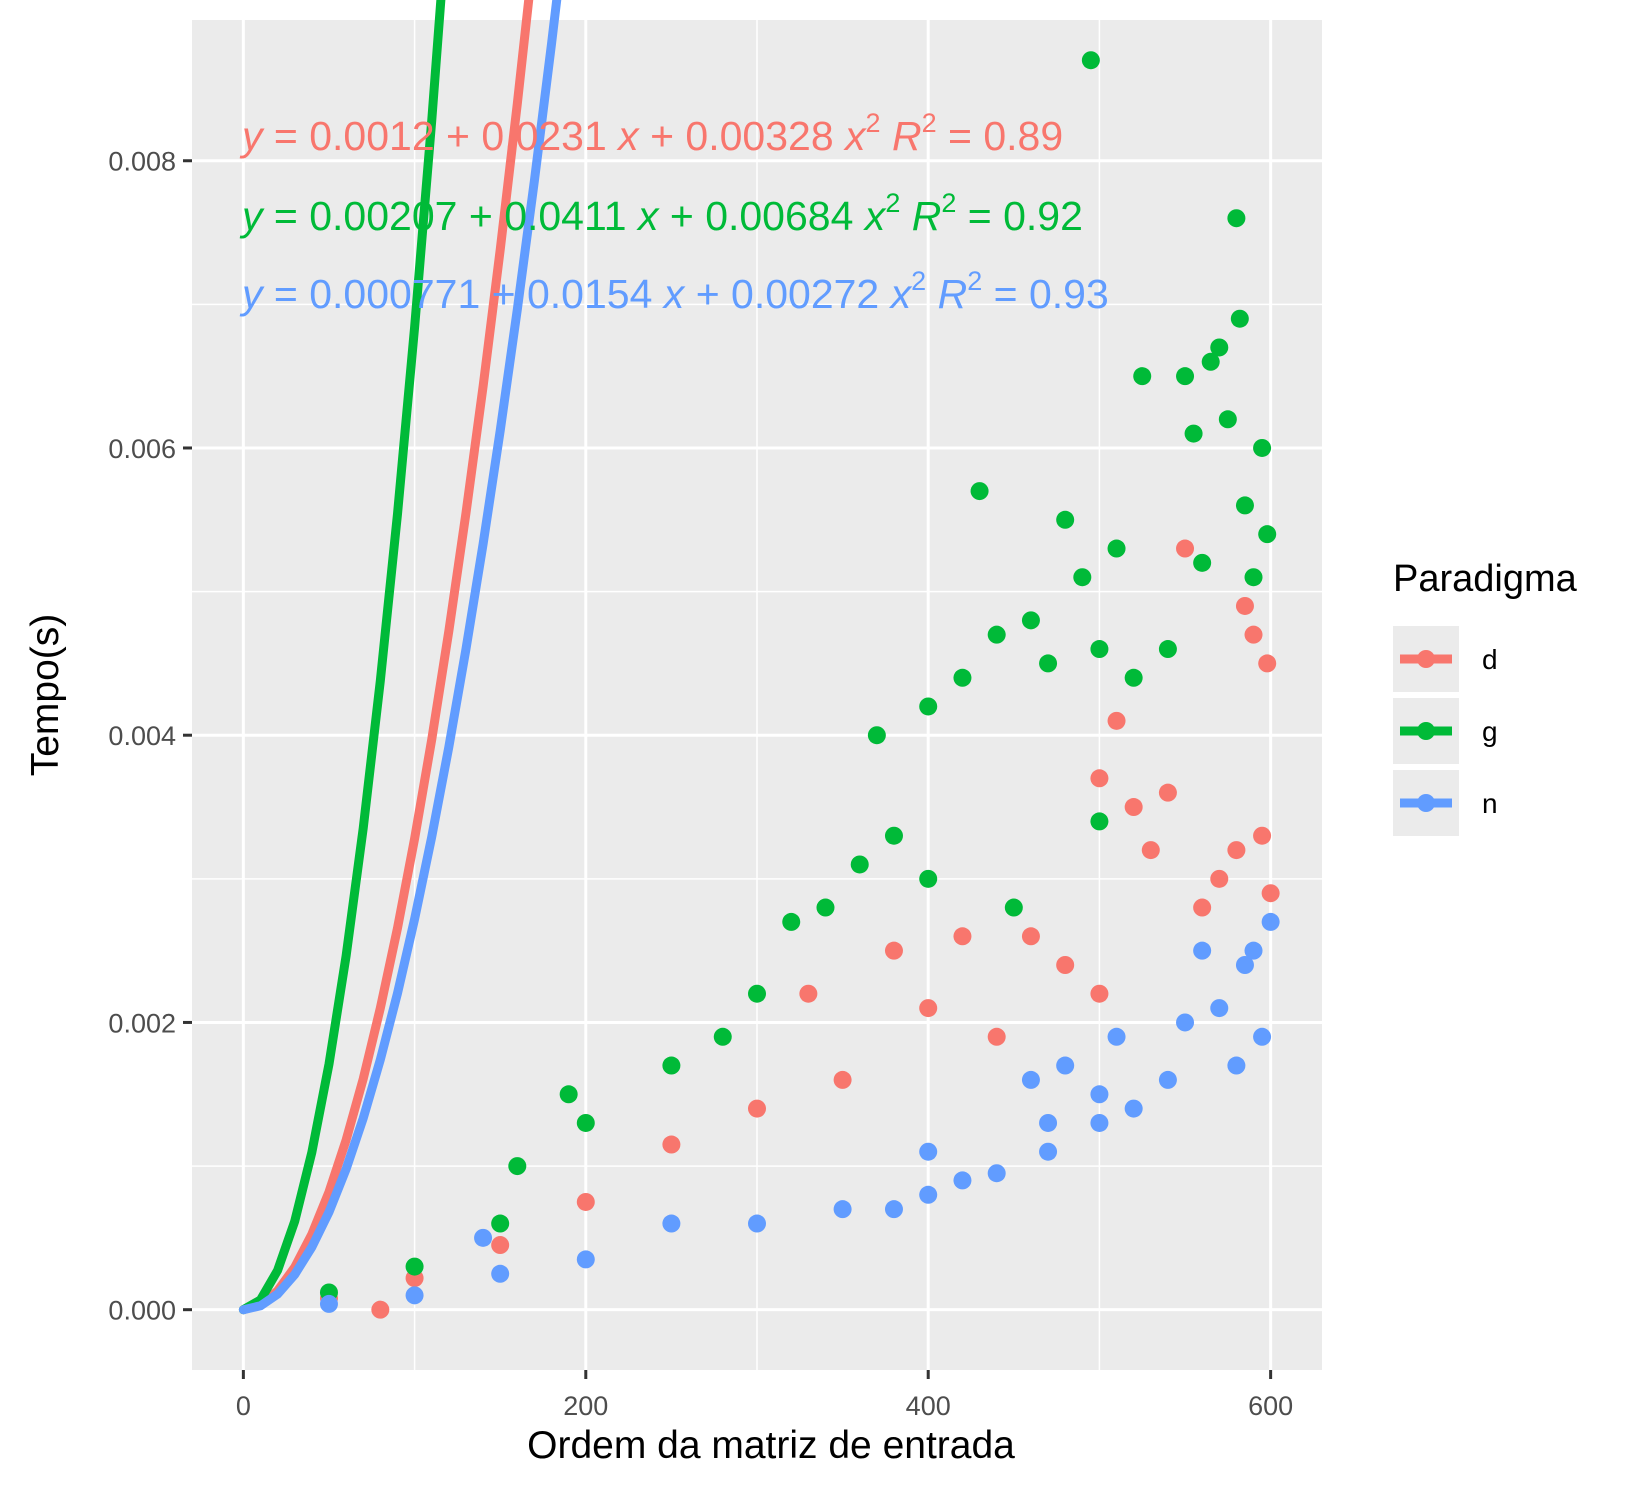 The height and width of the screenshot is (1500, 1650). Describe the element at coordinates (543, 136) in the screenshot. I see `equation-d-linear: 0.0231` at that location.